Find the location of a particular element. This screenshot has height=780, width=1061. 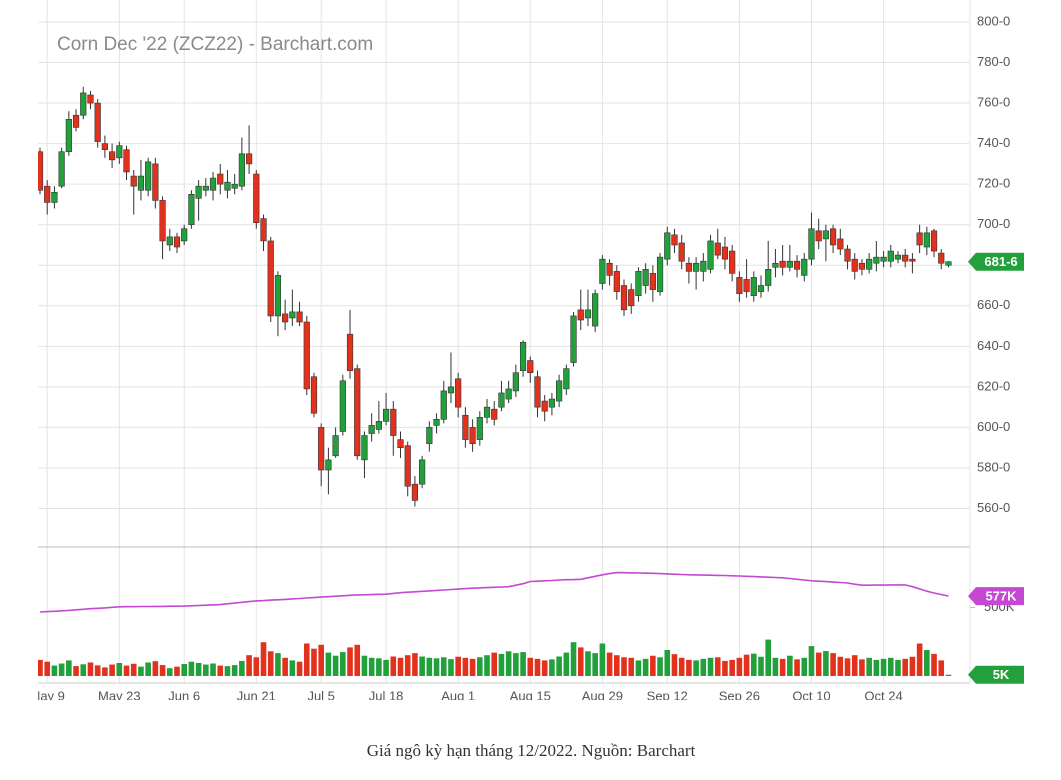

x-tick-label: May 23 is located at coordinates (119, 695).